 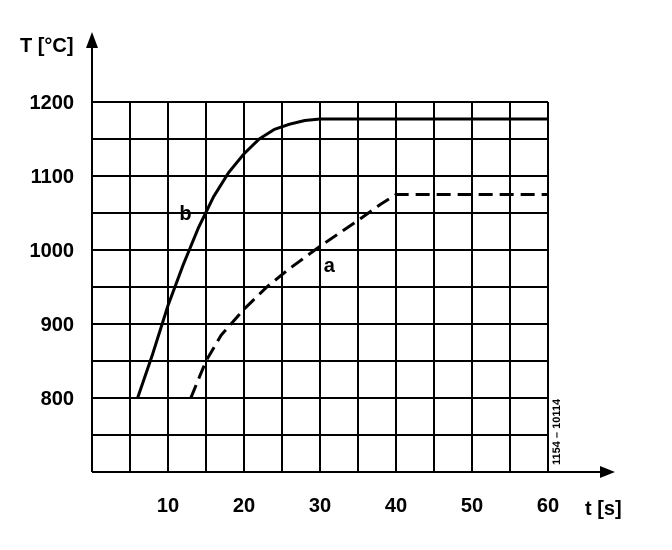 I want to click on y-tick-label: 900, so click(x=57, y=325).